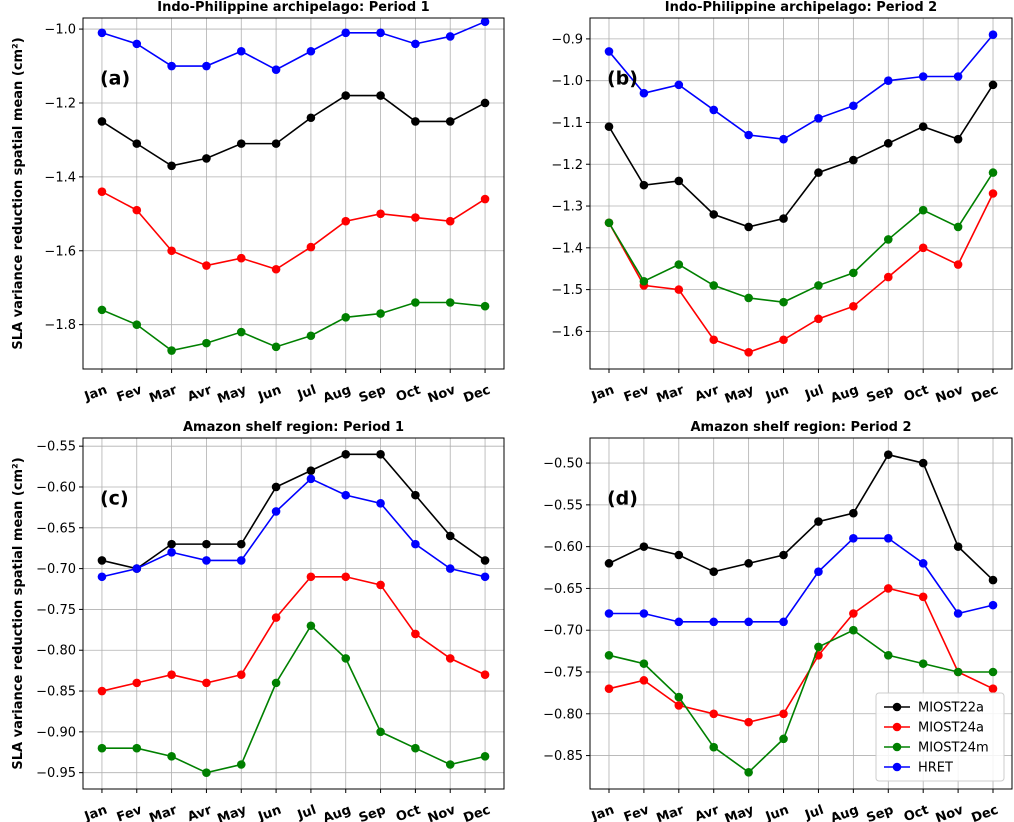 The width and height of the screenshot is (1014, 822). I want to click on series-line-HRET, so click(801, 87).